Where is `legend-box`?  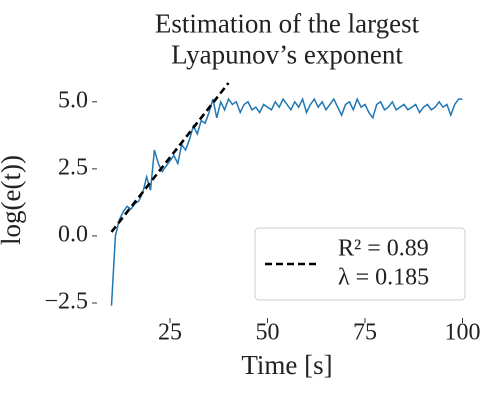 legend-box is located at coordinates (360, 264).